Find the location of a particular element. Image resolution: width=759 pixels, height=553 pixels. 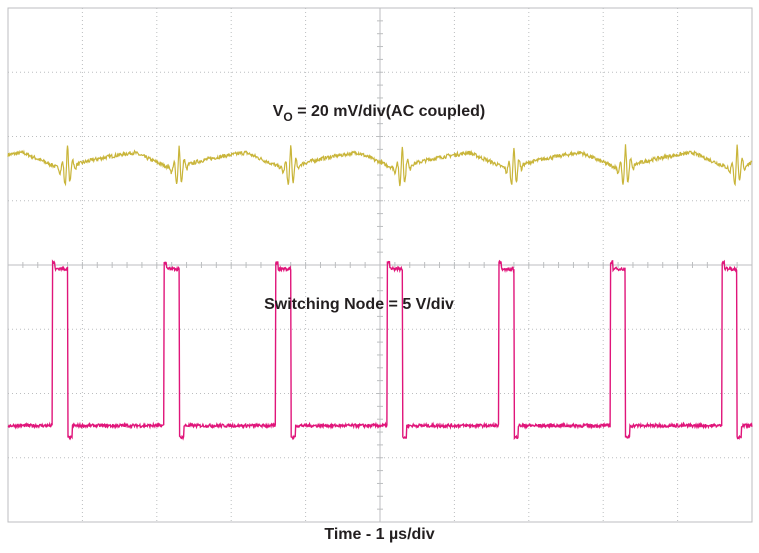

vo-ripple-trace is located at coordinates (380, 165).